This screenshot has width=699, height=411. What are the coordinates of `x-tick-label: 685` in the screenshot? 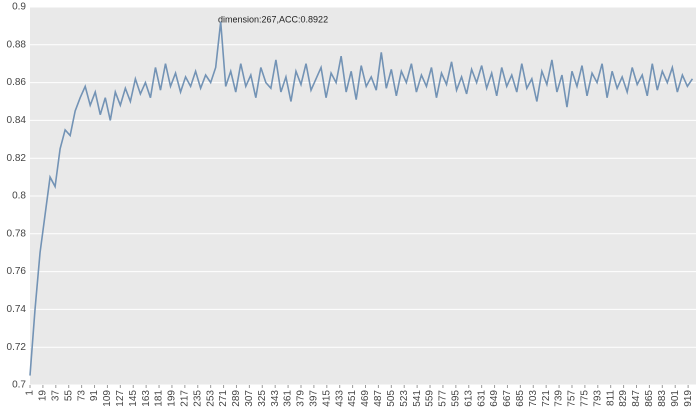 It's located at (520, 398).